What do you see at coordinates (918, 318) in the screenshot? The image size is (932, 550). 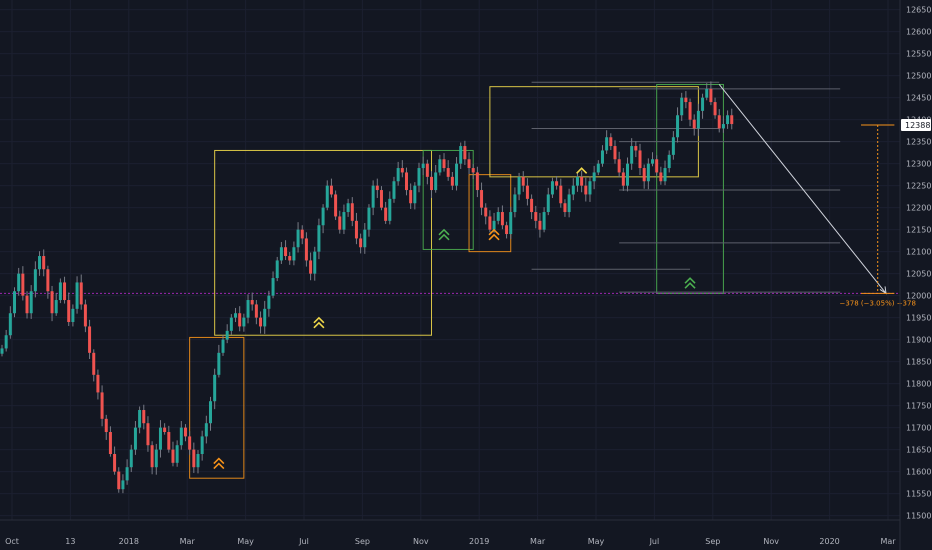 I see `price-tick-label: 11950` at bounding box center [918, 318].